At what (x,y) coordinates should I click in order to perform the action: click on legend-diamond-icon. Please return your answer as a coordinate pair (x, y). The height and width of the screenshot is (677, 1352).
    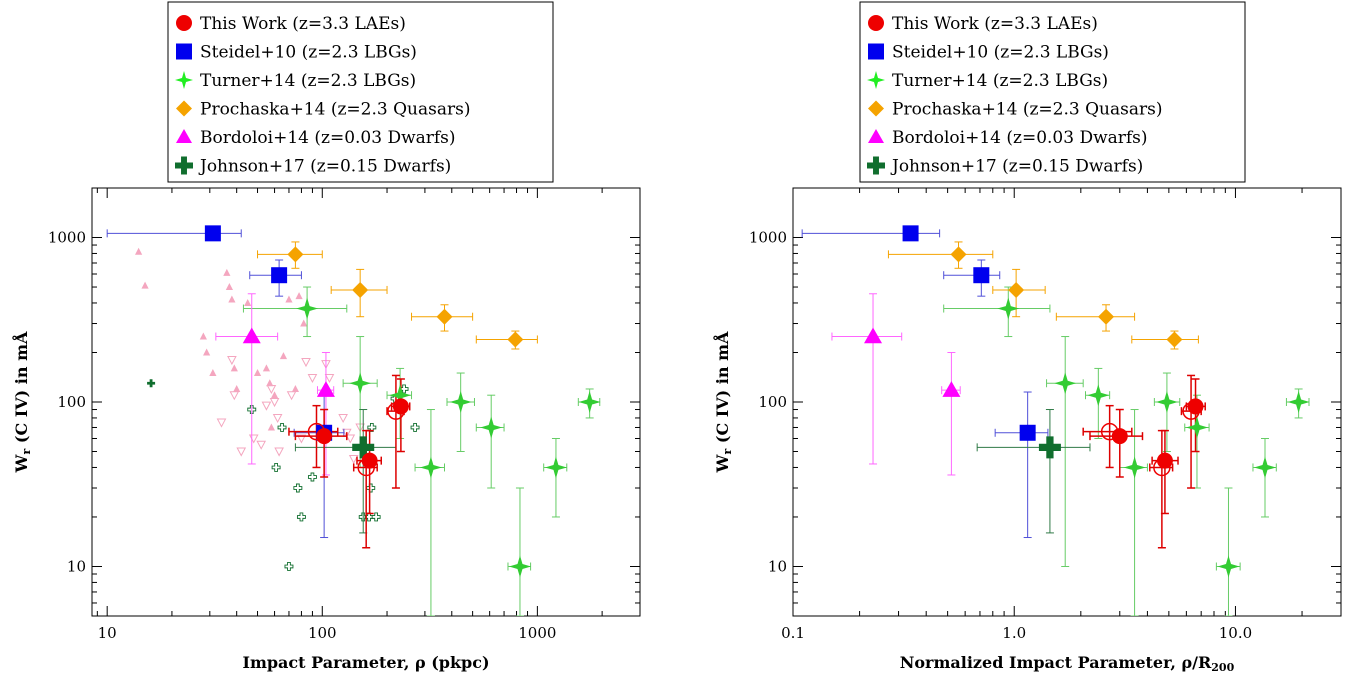
    Looking at the image, I should click on (876, 108).